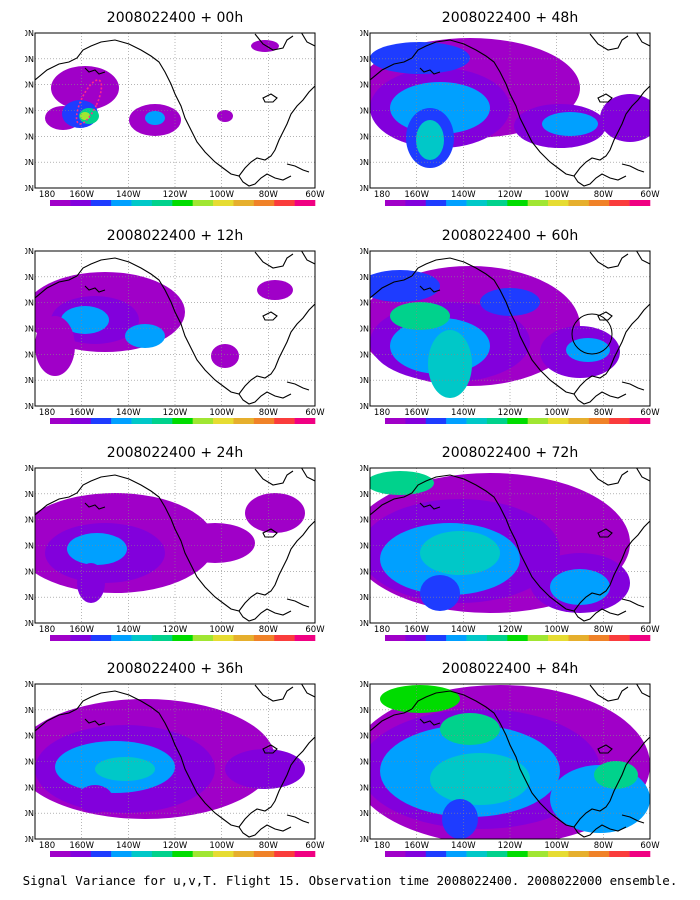 The image size is (700, 900). I want to click on longitude-label: 140W, so click(128, 630).